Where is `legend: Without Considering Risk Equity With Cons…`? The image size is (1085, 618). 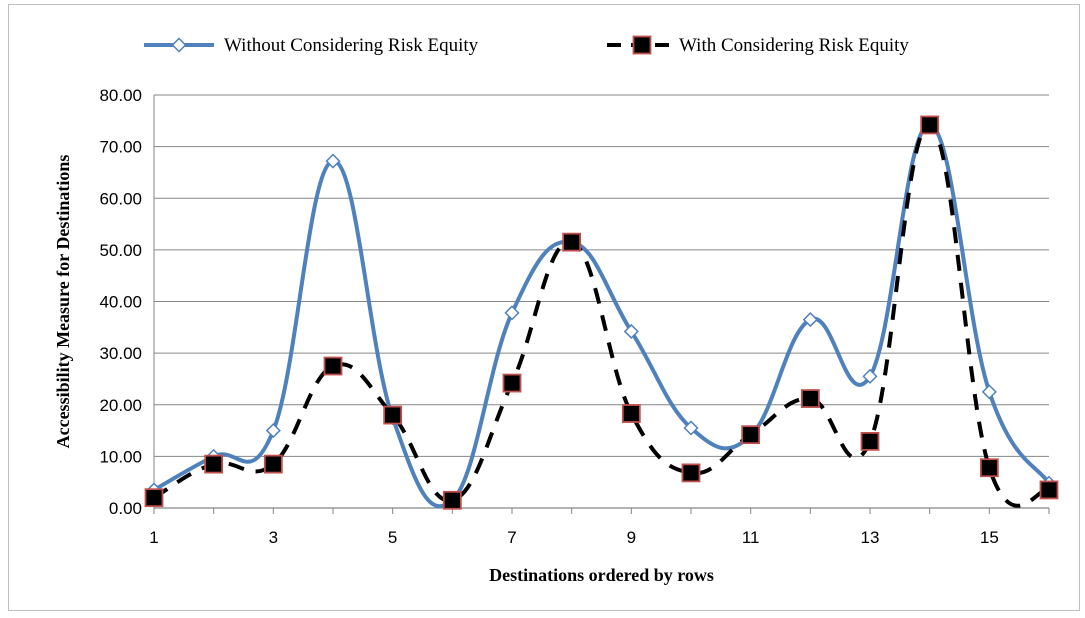
legend: Without Considering Risk Equity With Cons… is located at coordinates (526, 45).